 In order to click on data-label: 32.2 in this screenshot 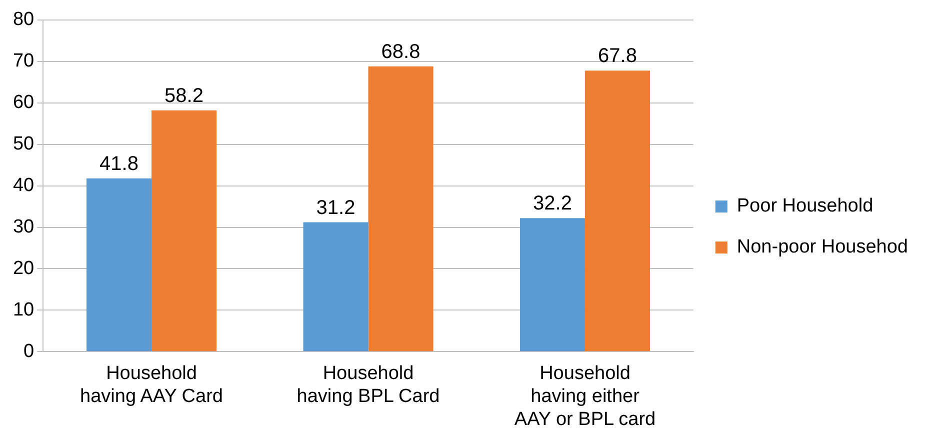, I will do `click(552, 203)`.